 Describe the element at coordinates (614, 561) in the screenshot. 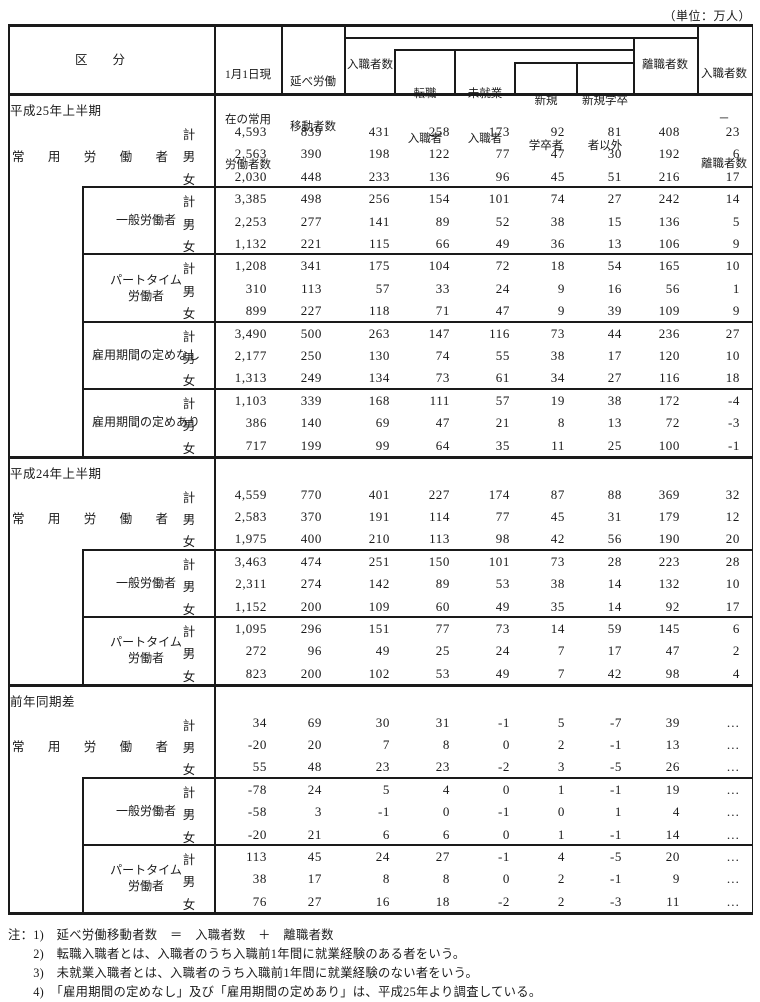

I see `cell-value: 28` at that location.